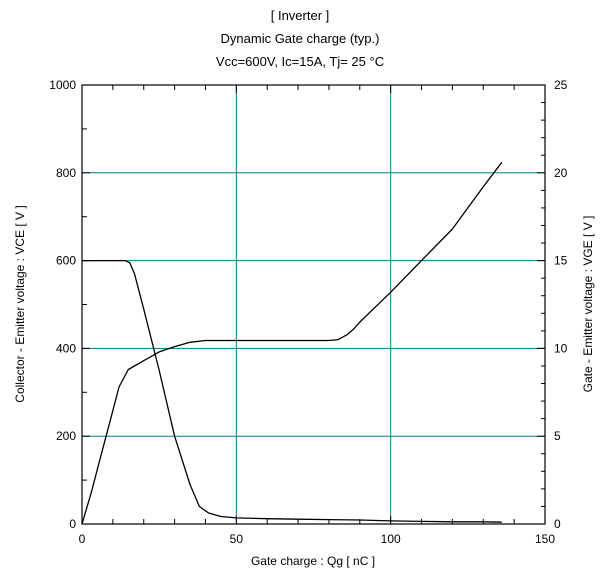 The width and height of the screenshot is (600, 576). Describe the element at coordinates (66, 173) in the screenshot. I see `y-left-tick-label: 800` at that location.